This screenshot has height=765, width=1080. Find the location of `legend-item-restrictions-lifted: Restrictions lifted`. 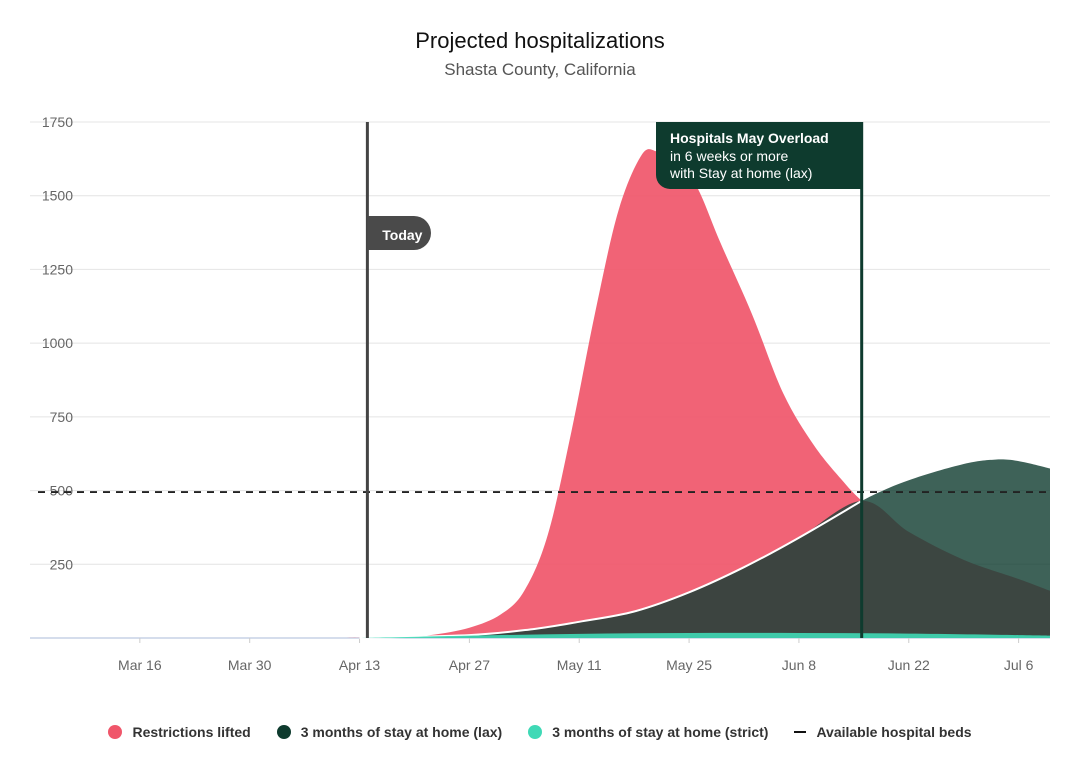

legend-item-restrictions-lifted: Restrictions lifted is located at coordinates (179, 732).